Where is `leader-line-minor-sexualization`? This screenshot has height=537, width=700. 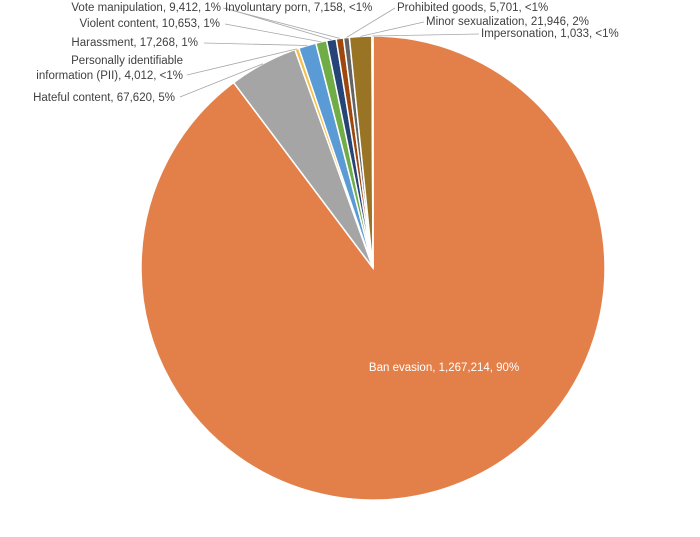 leader-line-minor-sexualization is located at coordinates (392, 29).